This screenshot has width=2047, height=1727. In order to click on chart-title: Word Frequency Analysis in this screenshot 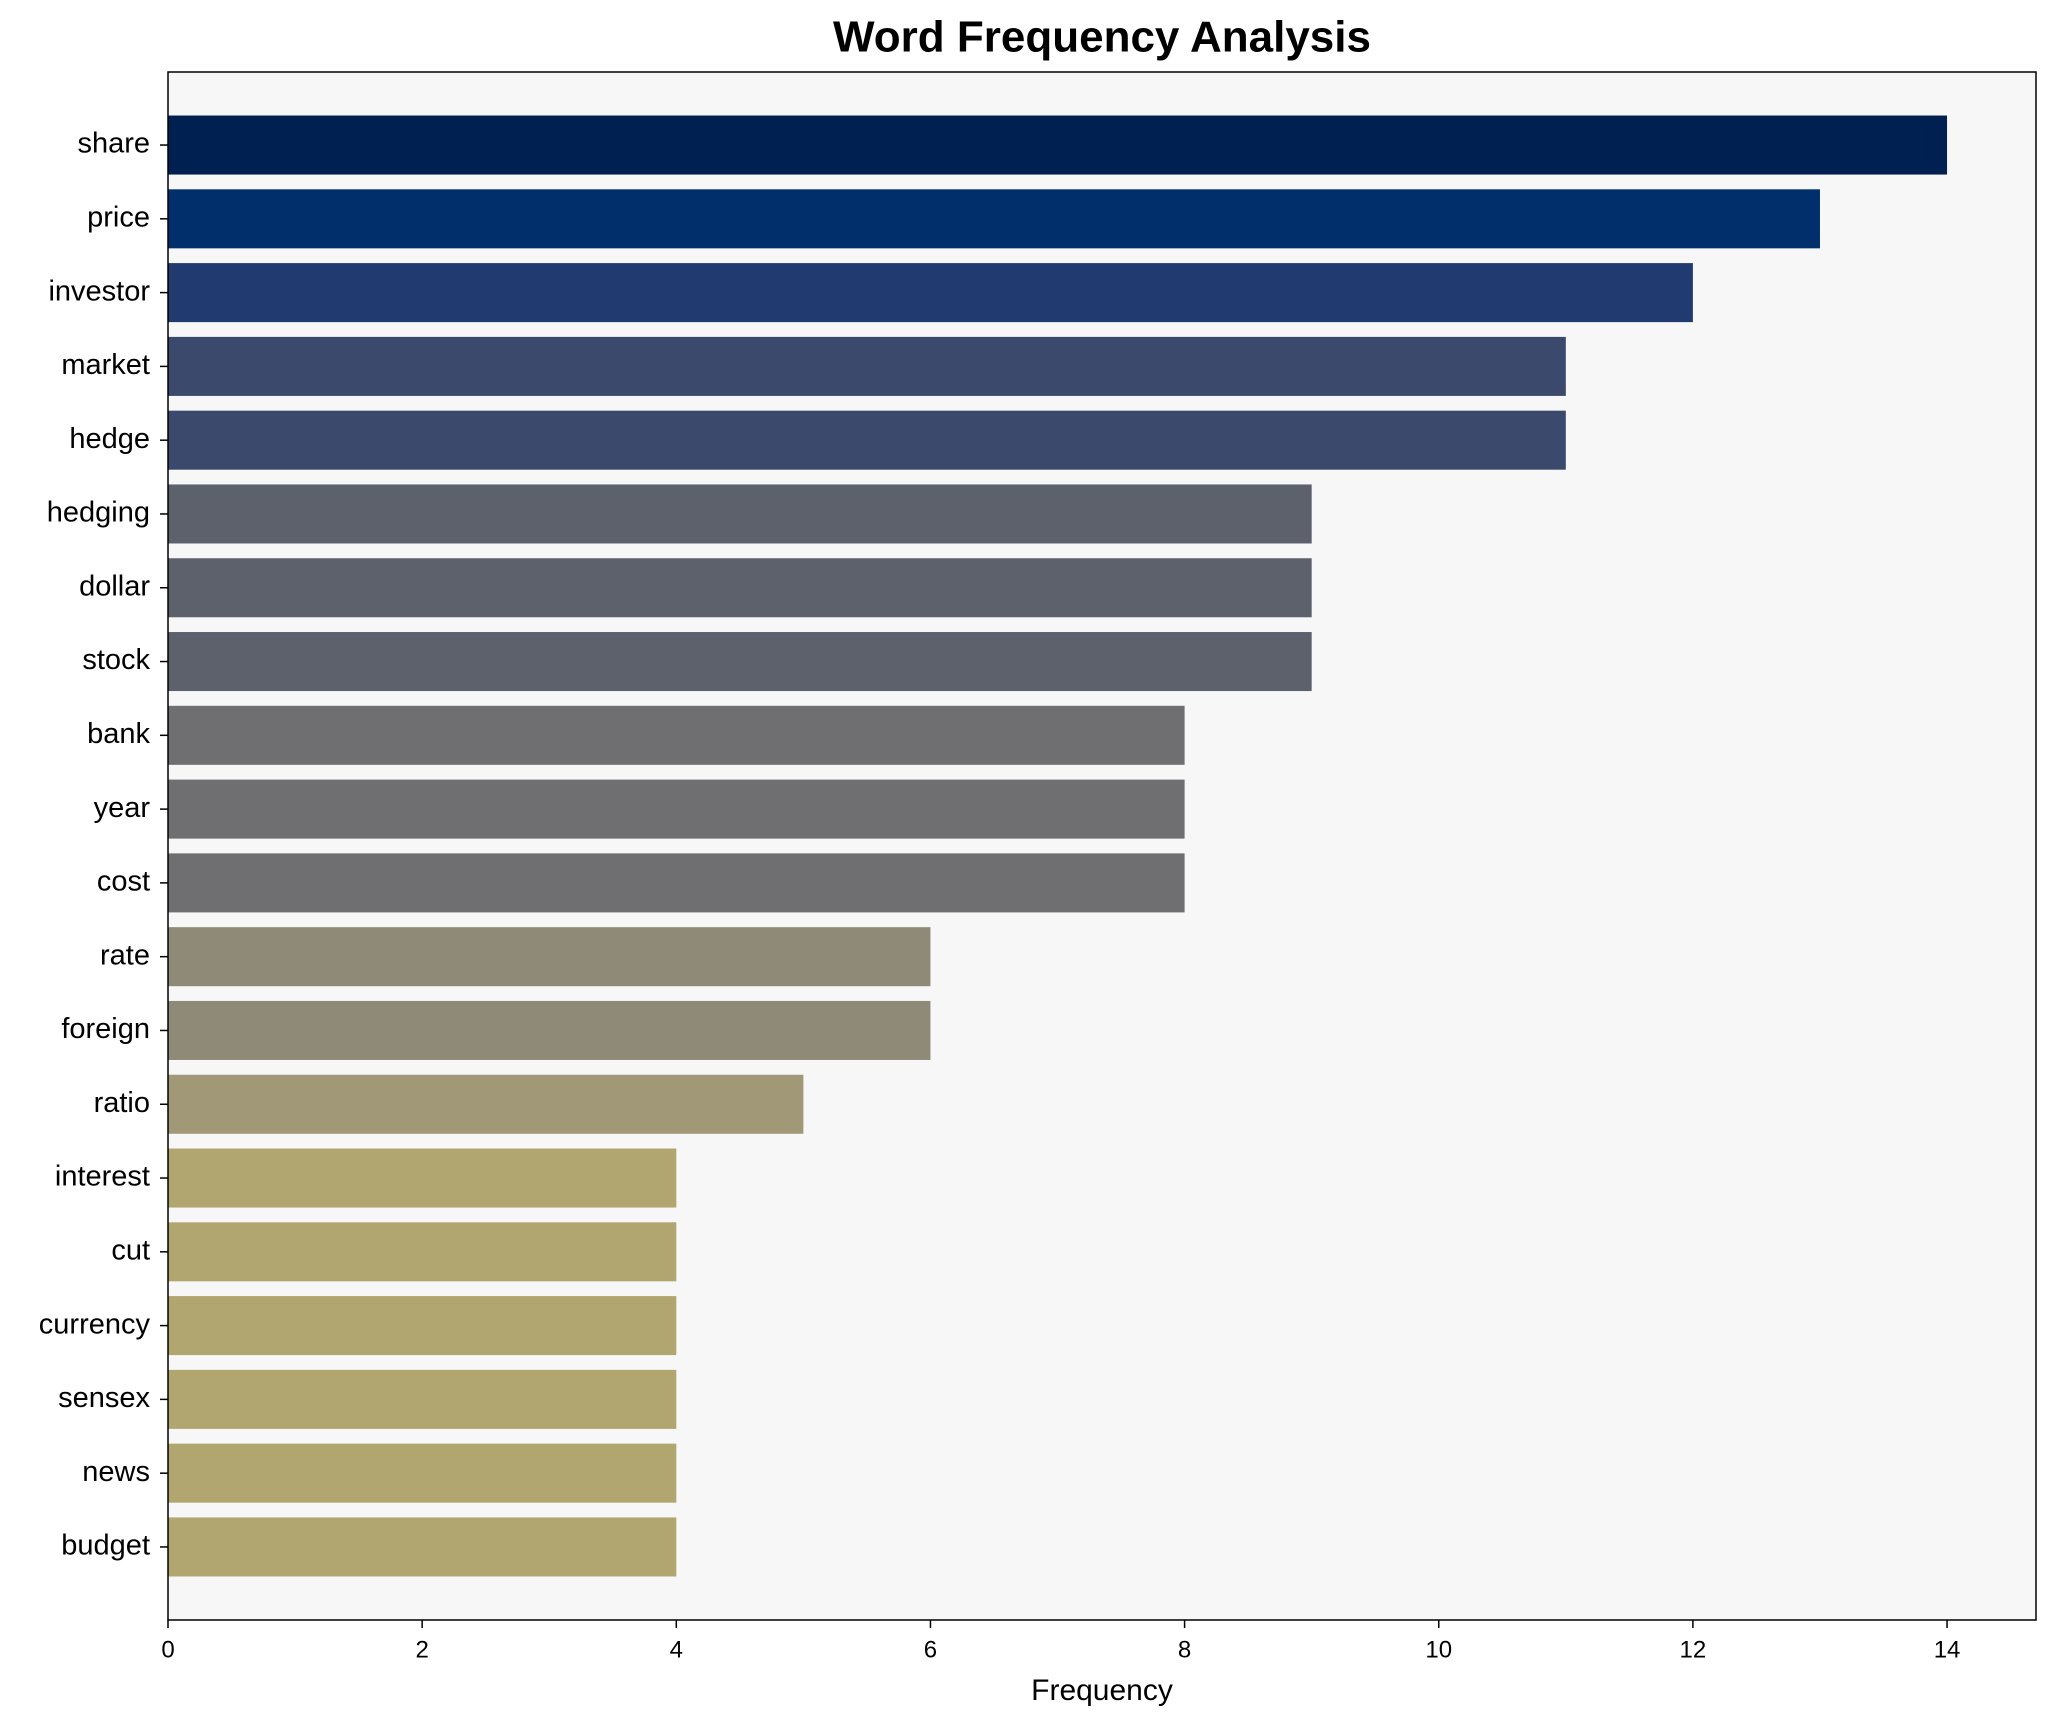, I will do `click(1102, 37)`.